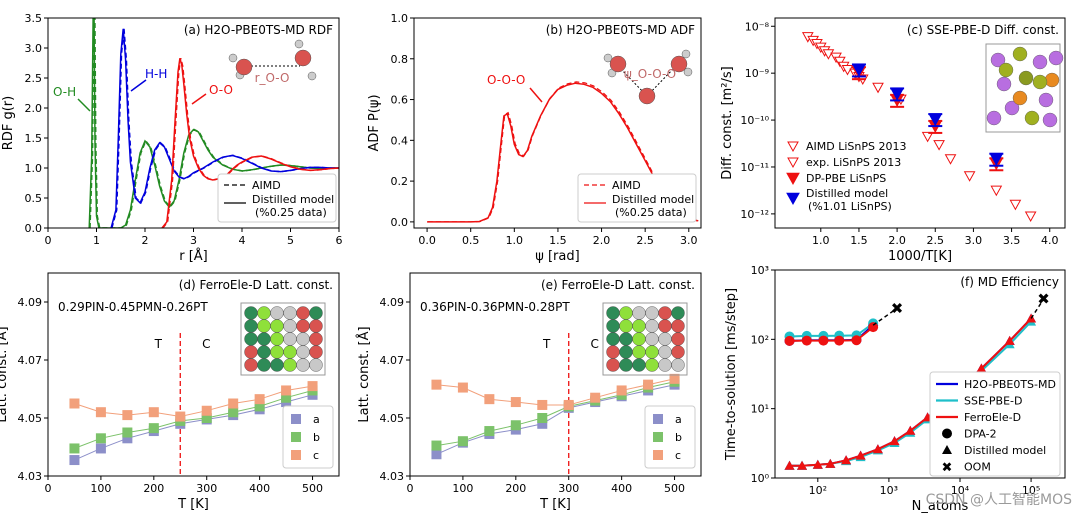 This screenshot has height=513, width=1080. What do you see at coordinates (621, 390) in the screenshot?
I see `latte-point-c` at bounding box center [621, 390].